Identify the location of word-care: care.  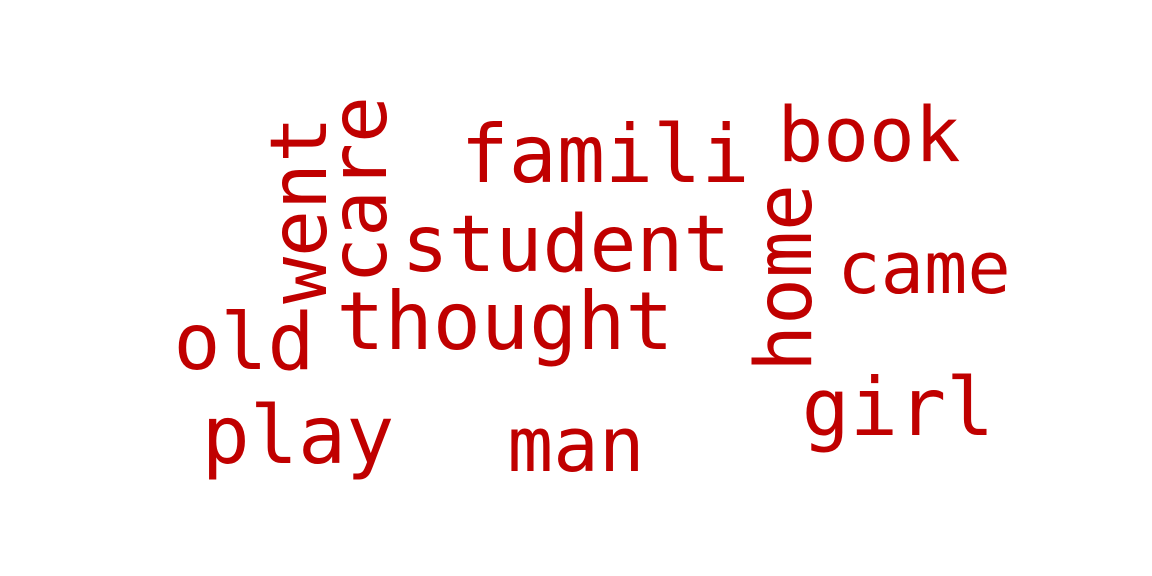
(360, 190).